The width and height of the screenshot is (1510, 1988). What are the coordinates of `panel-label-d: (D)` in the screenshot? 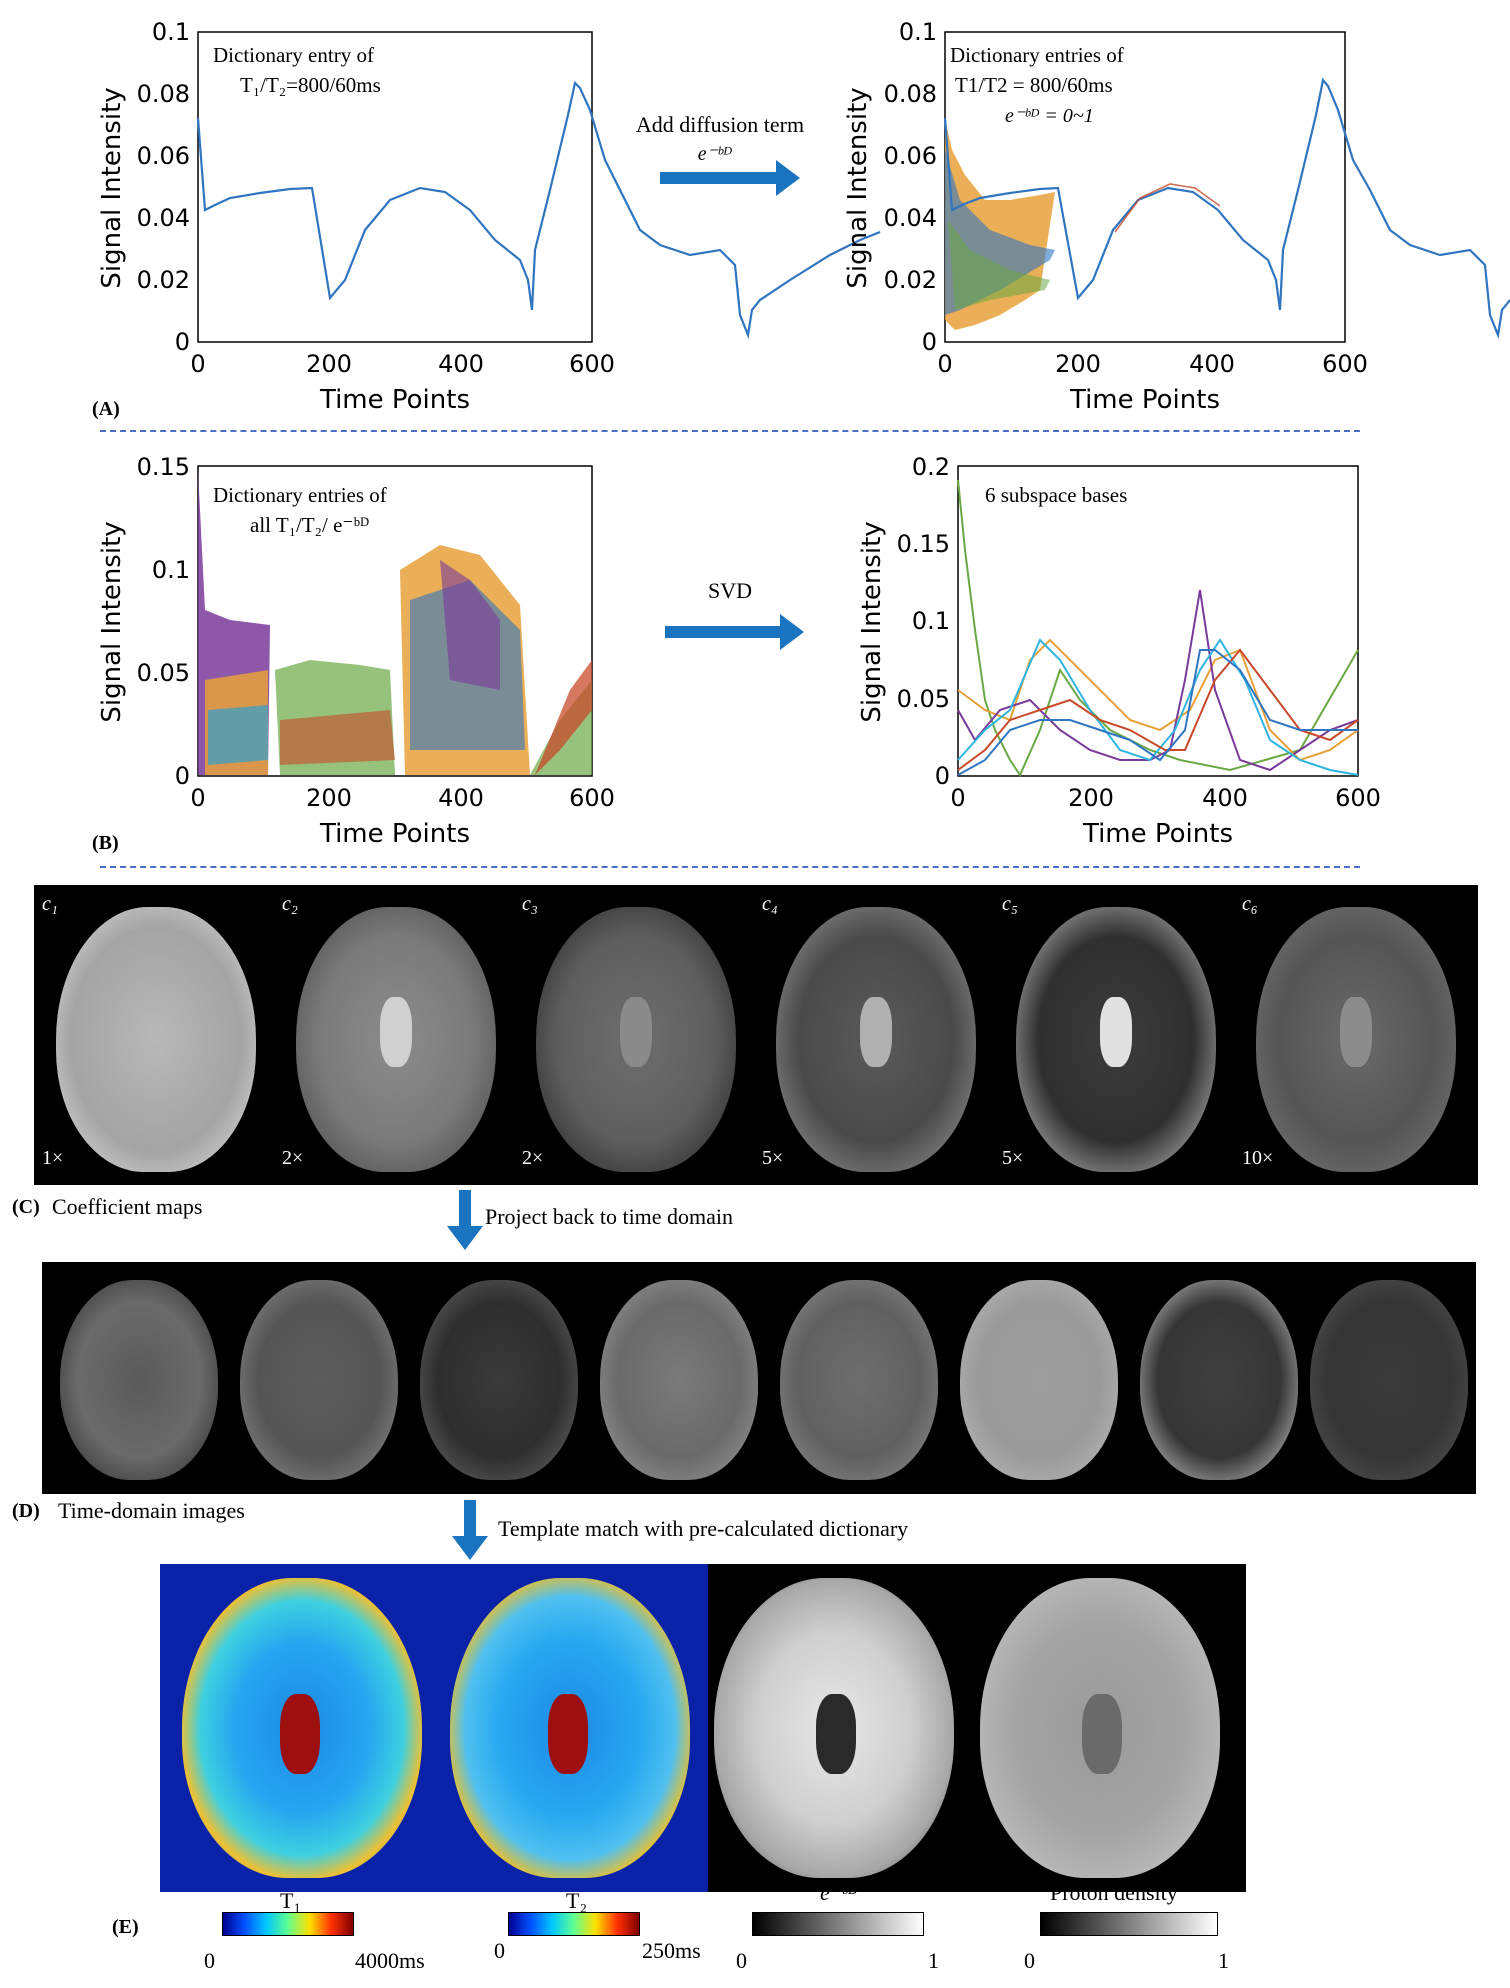 It's located at (26, 1511).